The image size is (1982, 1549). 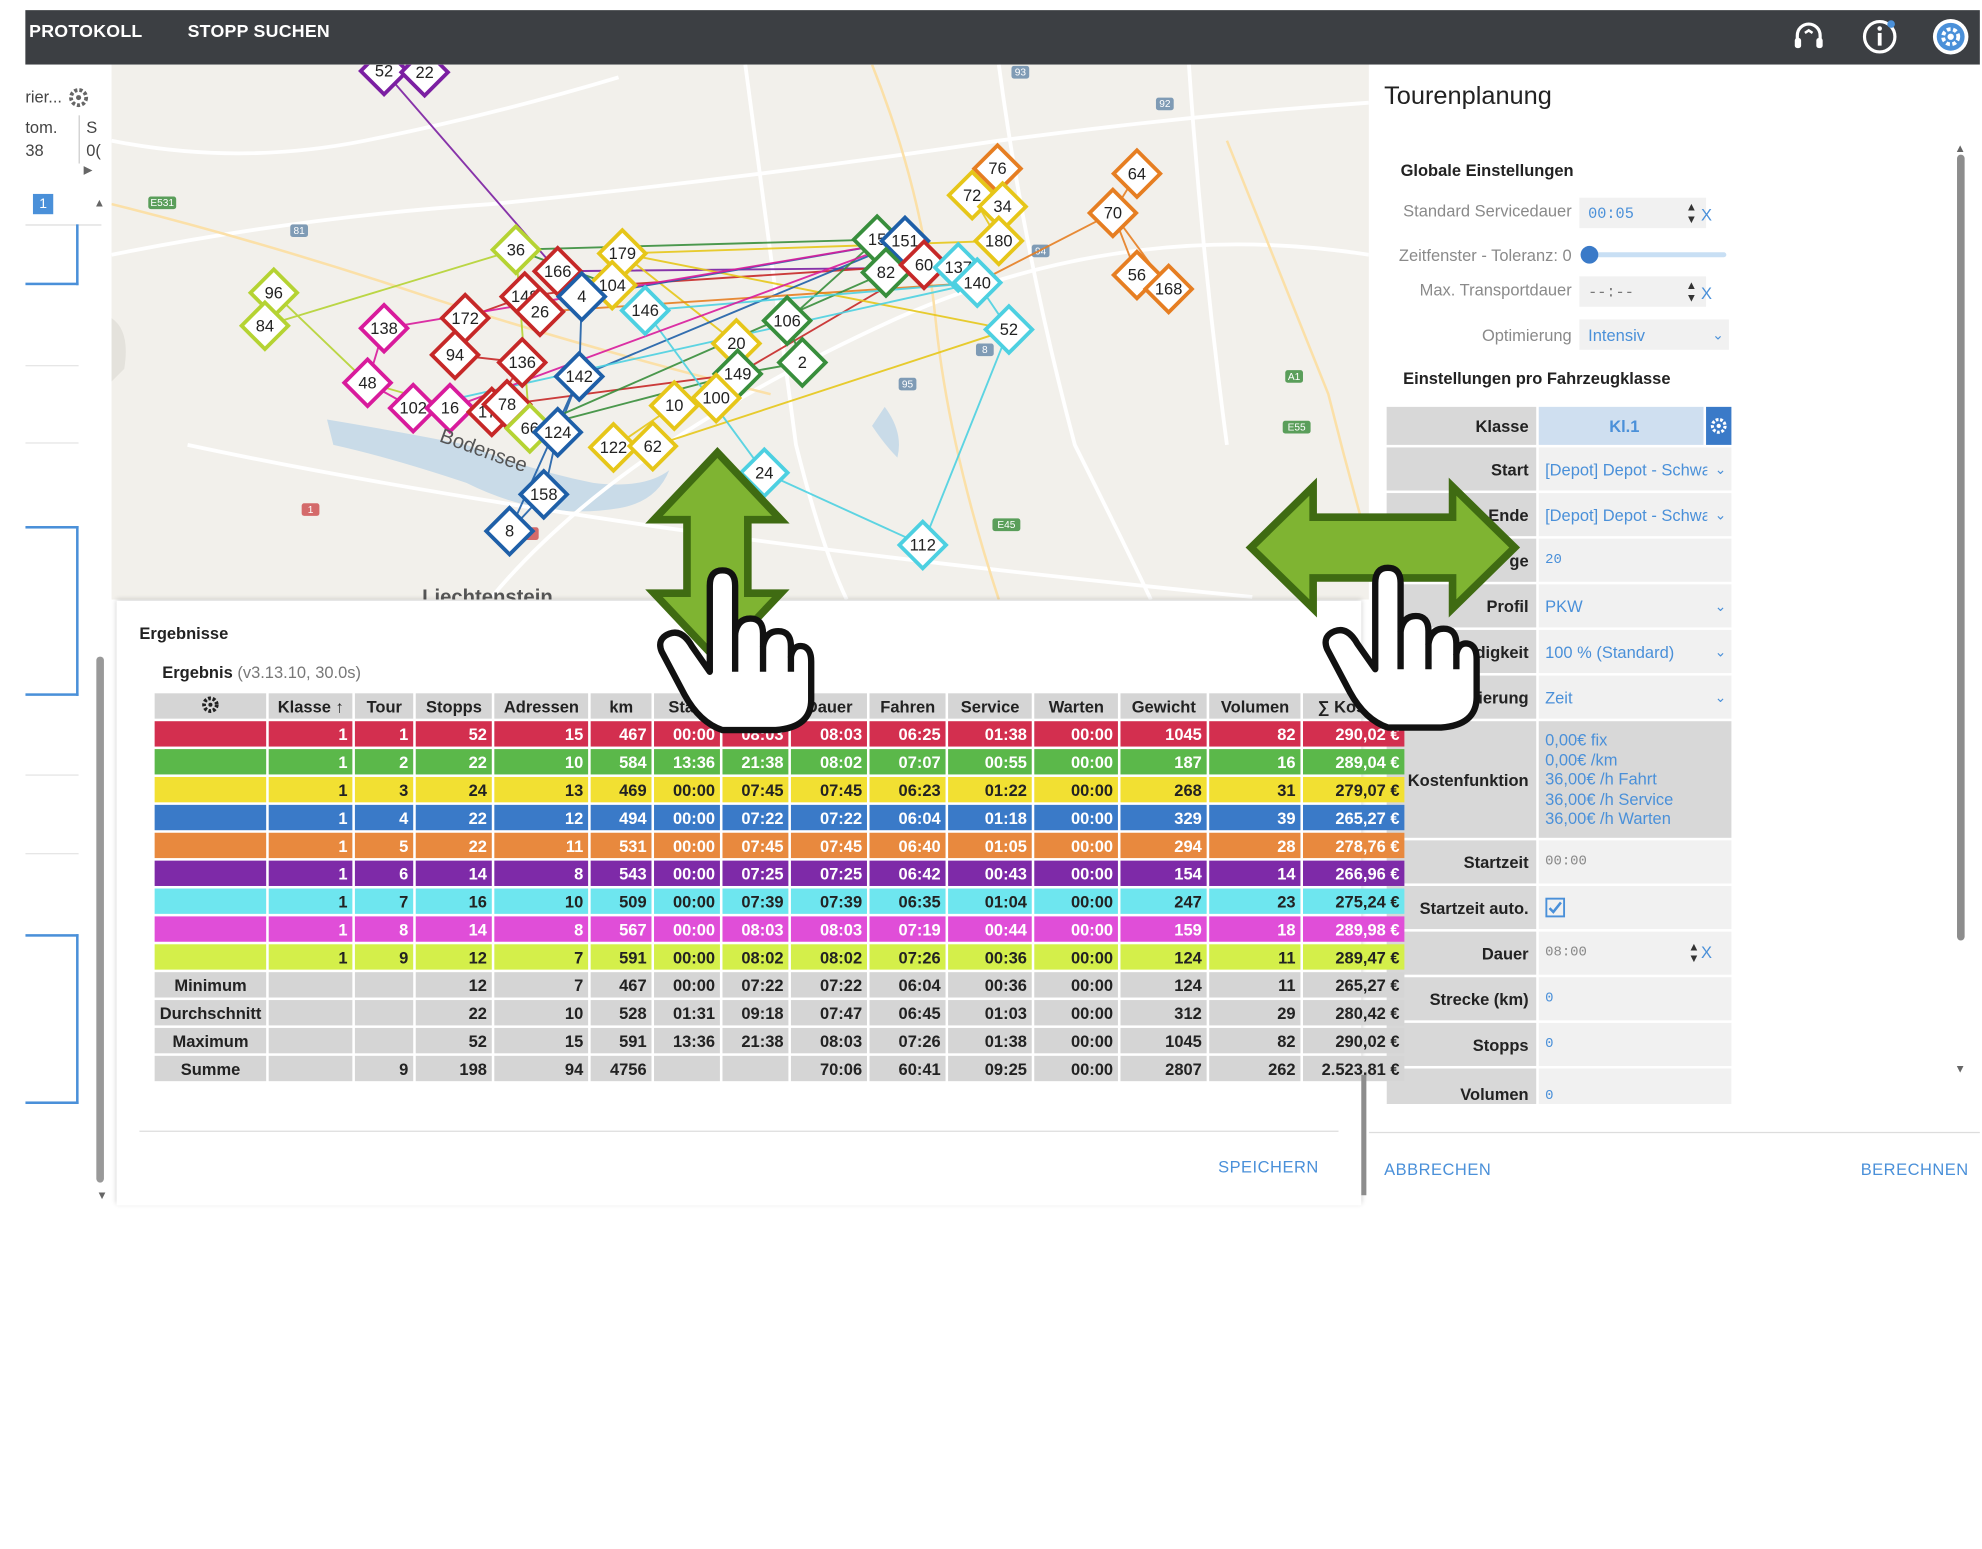 What do you see at coordinates (1635, 651) in the screenshot?
I see `speed-select: 100 % (Standard) ⌄` at bounding box center [1635, 651].